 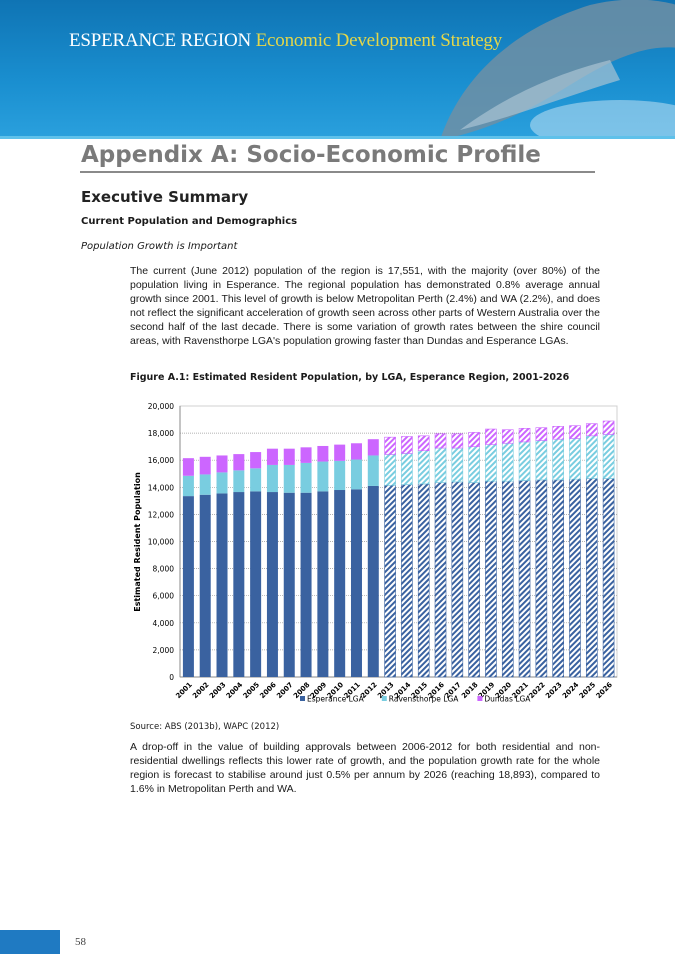 What do you see at coordinates (161, 542) in the screenshot?
I see `y-tick-label: 10,000` at bounding box center [161, 542].